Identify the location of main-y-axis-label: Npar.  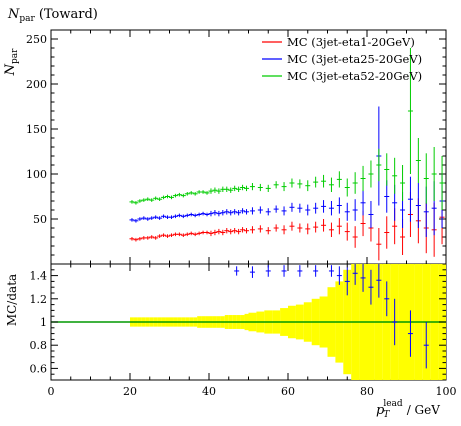
(11, 62).